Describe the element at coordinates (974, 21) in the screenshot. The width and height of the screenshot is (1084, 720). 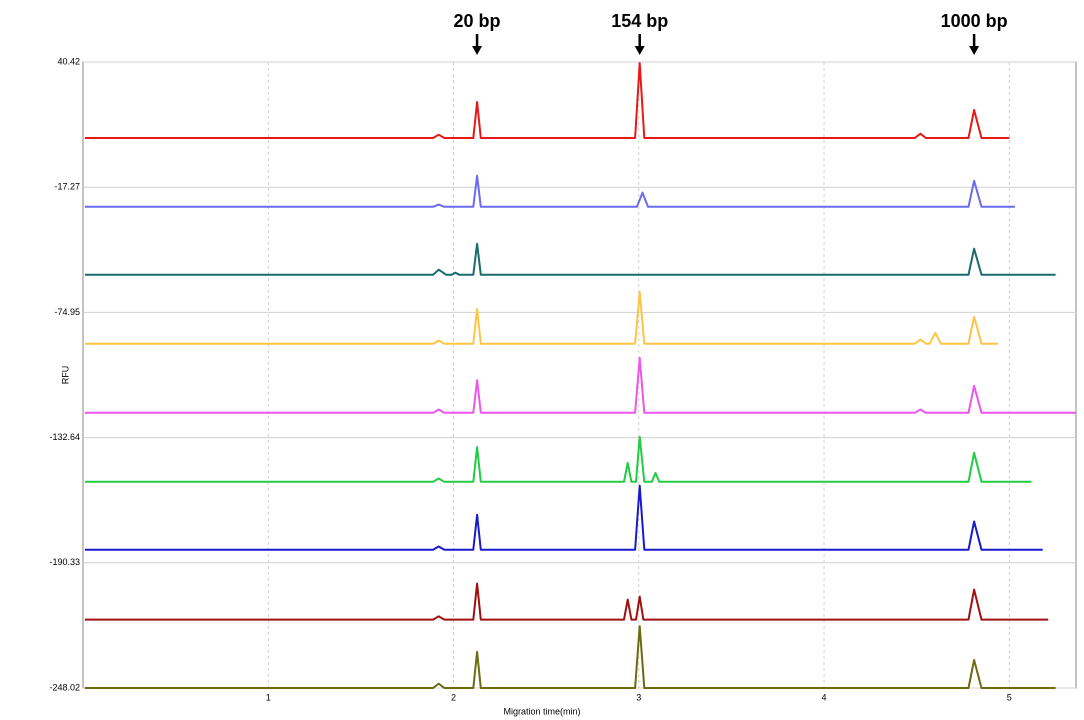
I see `annotation: 1000 bp` at that location.